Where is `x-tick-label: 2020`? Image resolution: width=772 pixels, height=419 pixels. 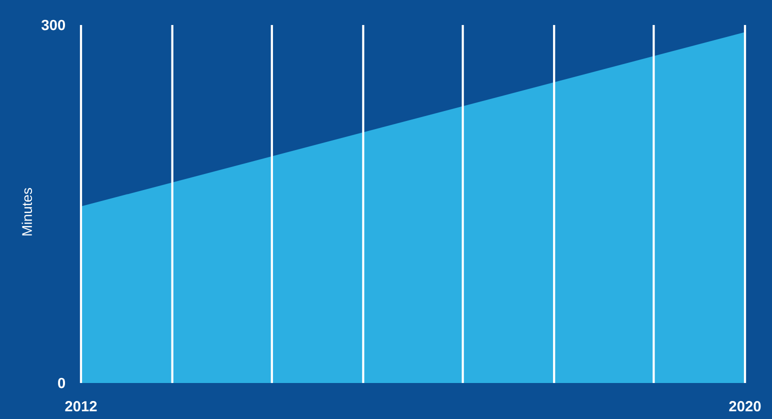
x-tick-label: 2020 is located at coordinates (745, 406).